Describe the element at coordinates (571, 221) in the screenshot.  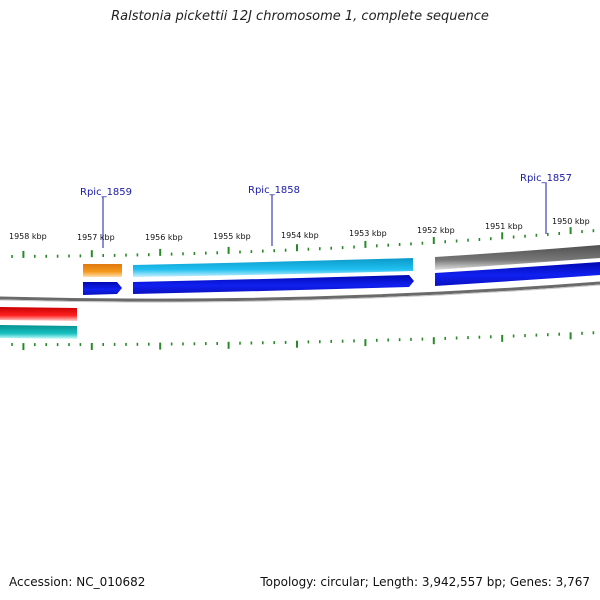
I see `ruler-label-1950: 1950 kbp` at that location.